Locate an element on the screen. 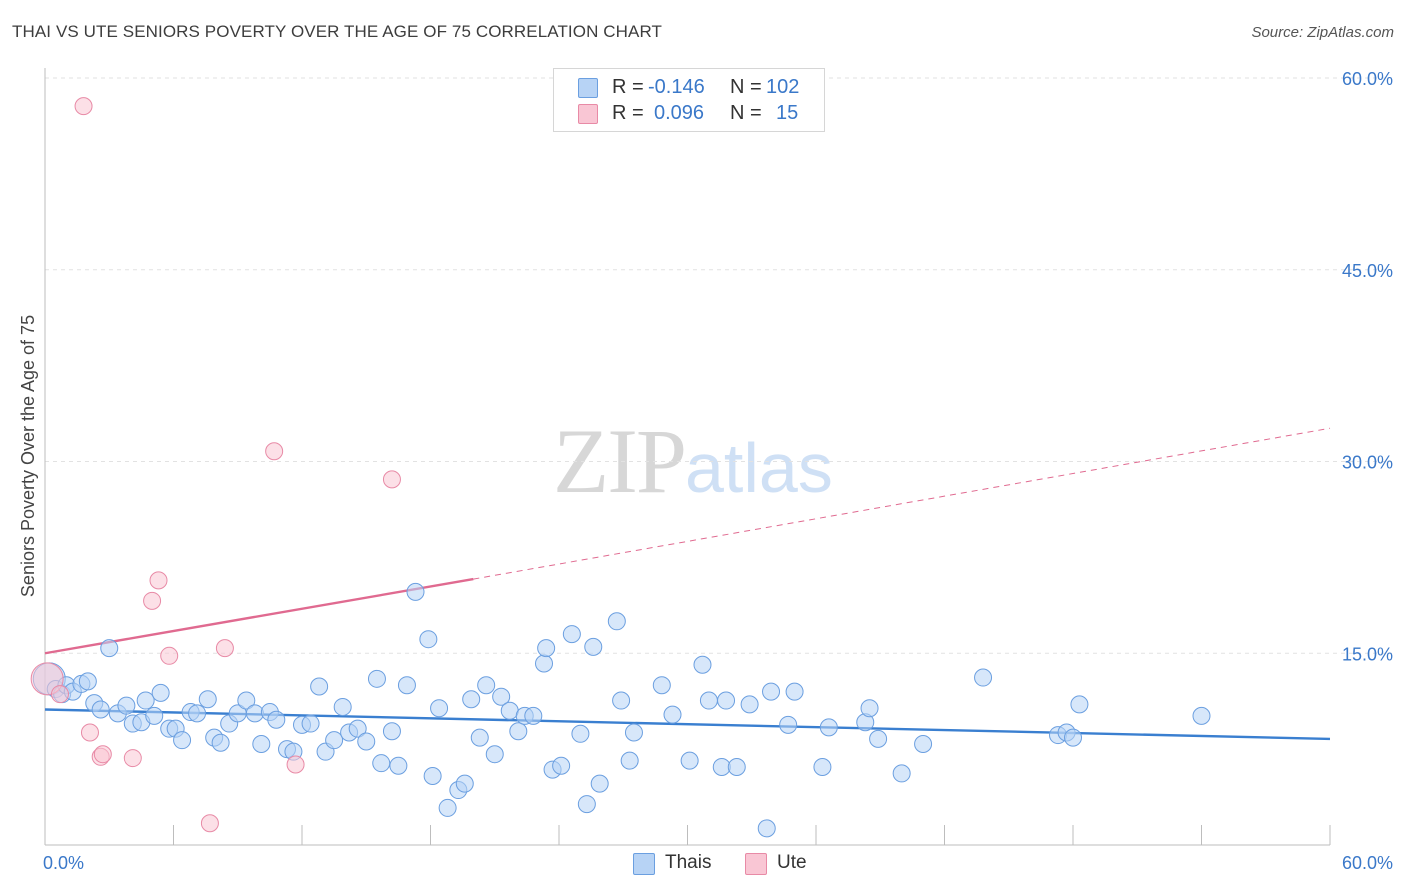  y-tick-label: 15.0% is located at coordinates (1367, 654).